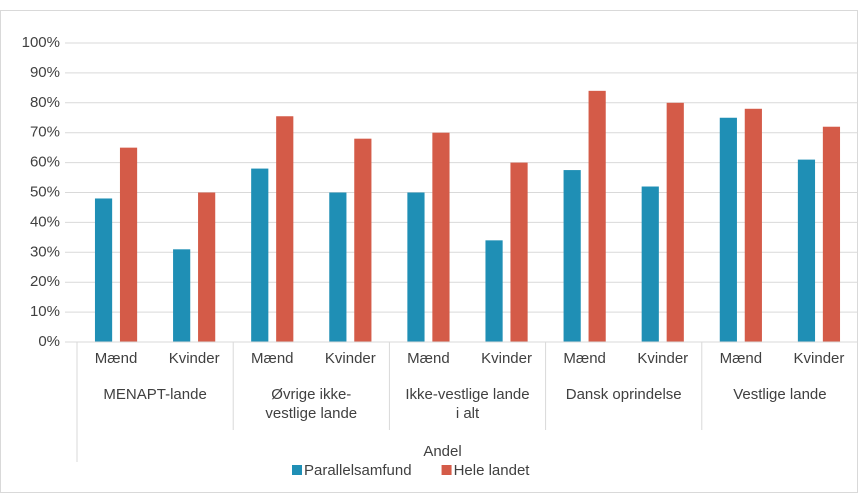  Describe the element at coordinates (154, 394) in the screenshot. I see `group-label: MENAPT-lande` at that location.